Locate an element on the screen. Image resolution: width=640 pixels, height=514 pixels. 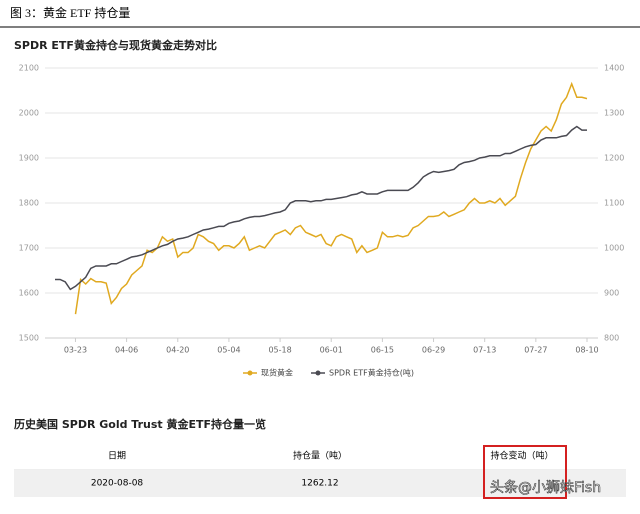
table-title: 历史美国 SPDR Gold Trust 黄金ETF持仓量一览 is located at coordinates (140, 424).